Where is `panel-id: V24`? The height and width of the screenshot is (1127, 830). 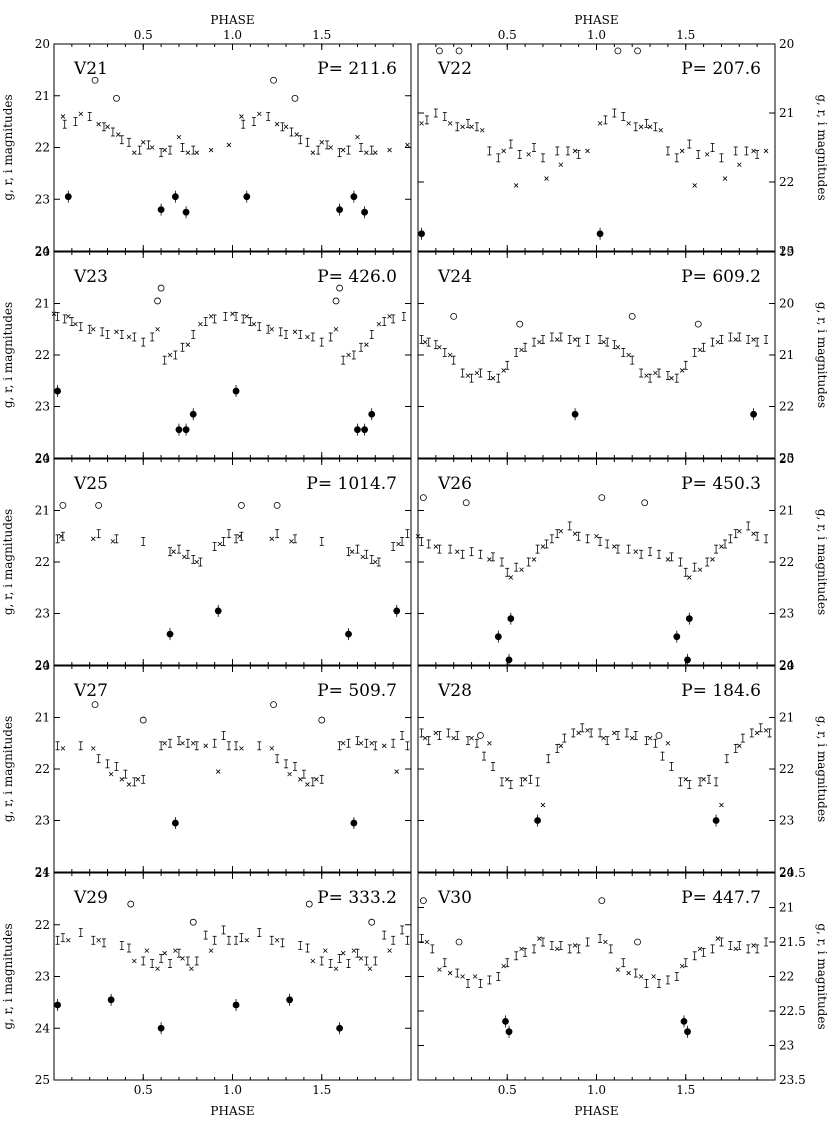 panel-id: V24 is located at coordinates (454, 277).